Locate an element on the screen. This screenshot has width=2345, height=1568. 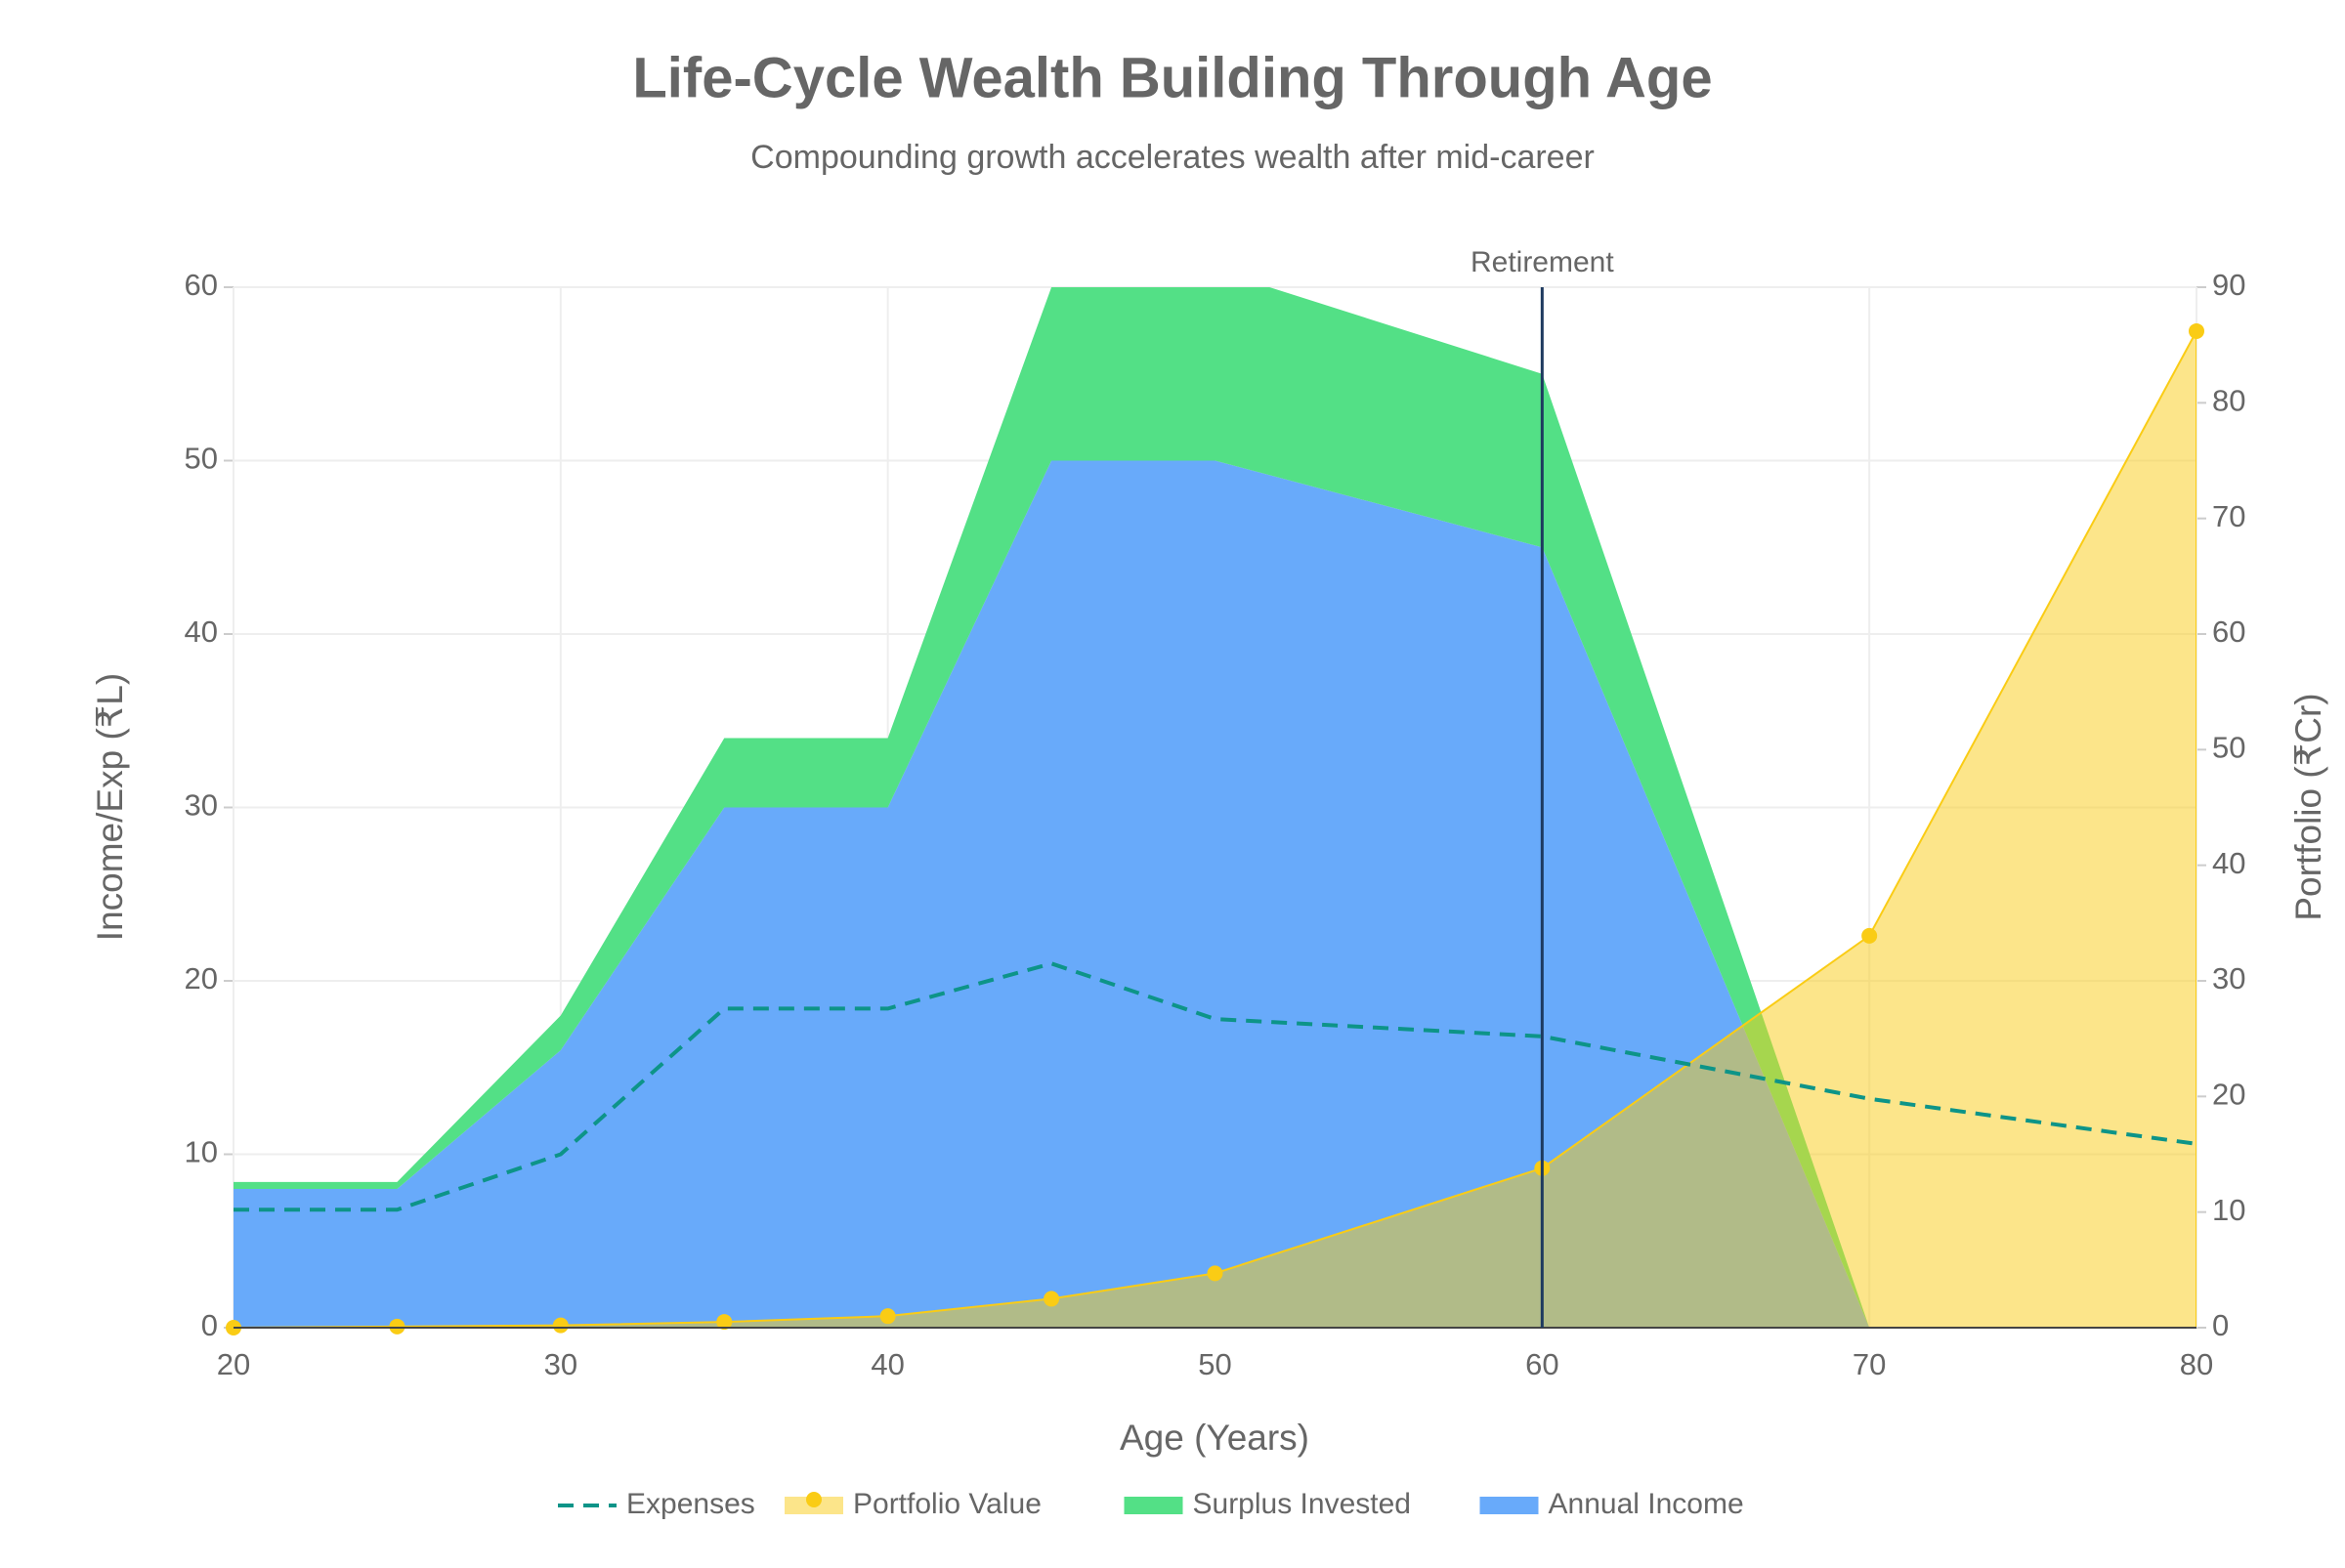
legend-item: Expenses is located at coordinates (656, 1504).